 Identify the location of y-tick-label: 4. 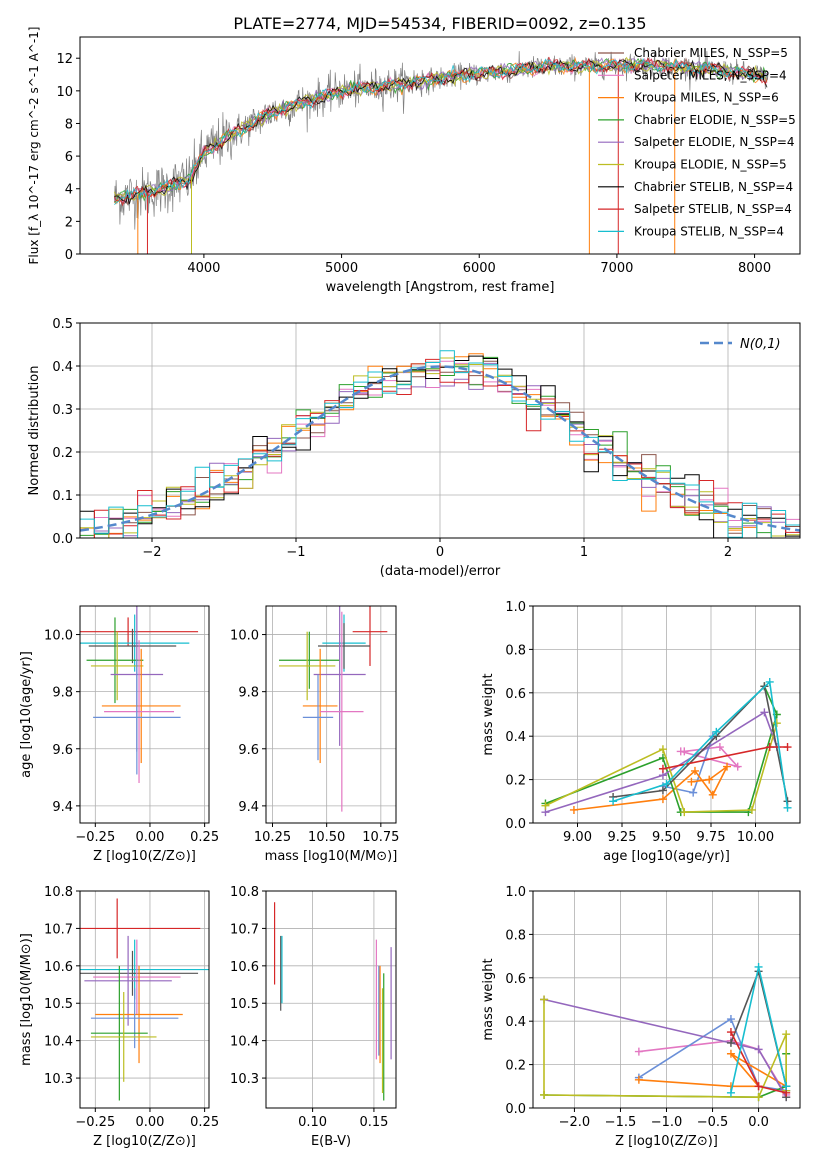
(69, 190).